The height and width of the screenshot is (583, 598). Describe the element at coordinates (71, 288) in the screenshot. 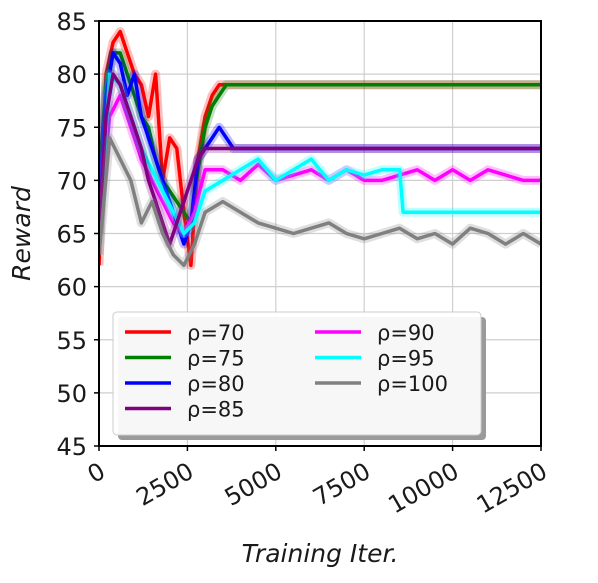

I see `y-tick-label: 60` at that location.